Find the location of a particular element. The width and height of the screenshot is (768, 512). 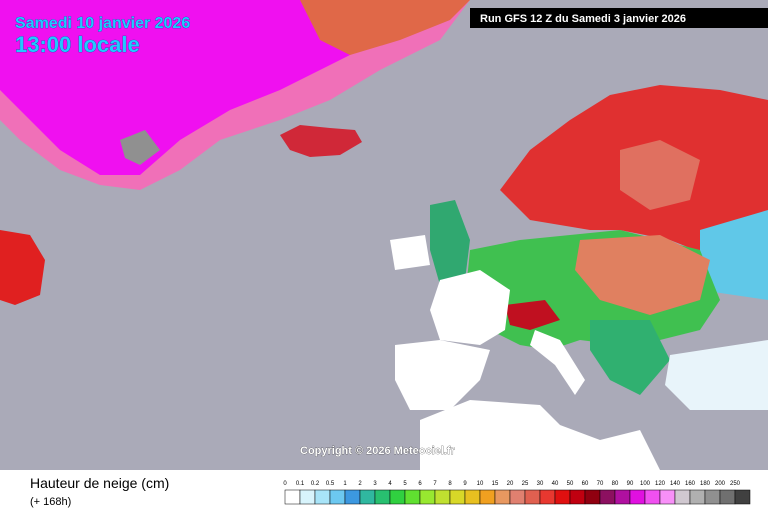

legend-label: 30 is located at coordinates (540, 484).